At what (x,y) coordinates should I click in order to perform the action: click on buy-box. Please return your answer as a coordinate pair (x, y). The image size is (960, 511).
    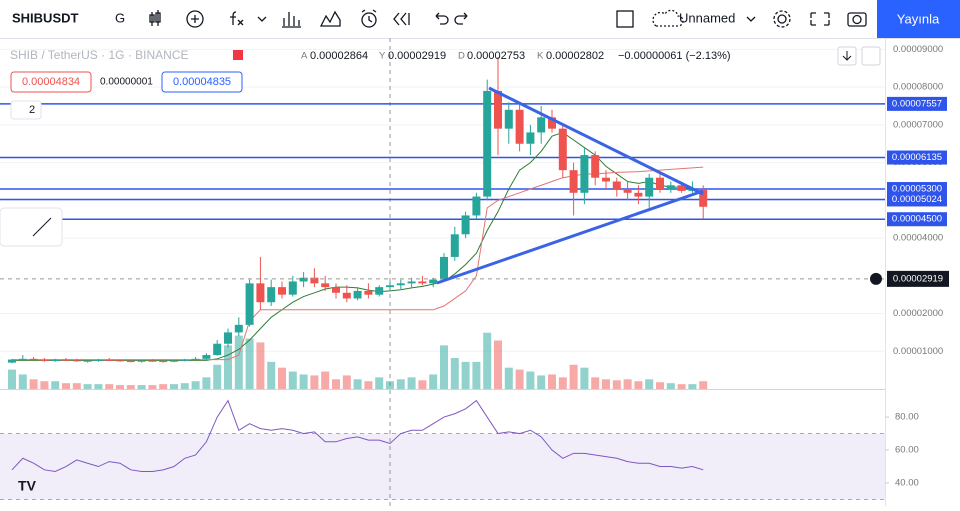
    Looking at the image, I should click on (202, 82).